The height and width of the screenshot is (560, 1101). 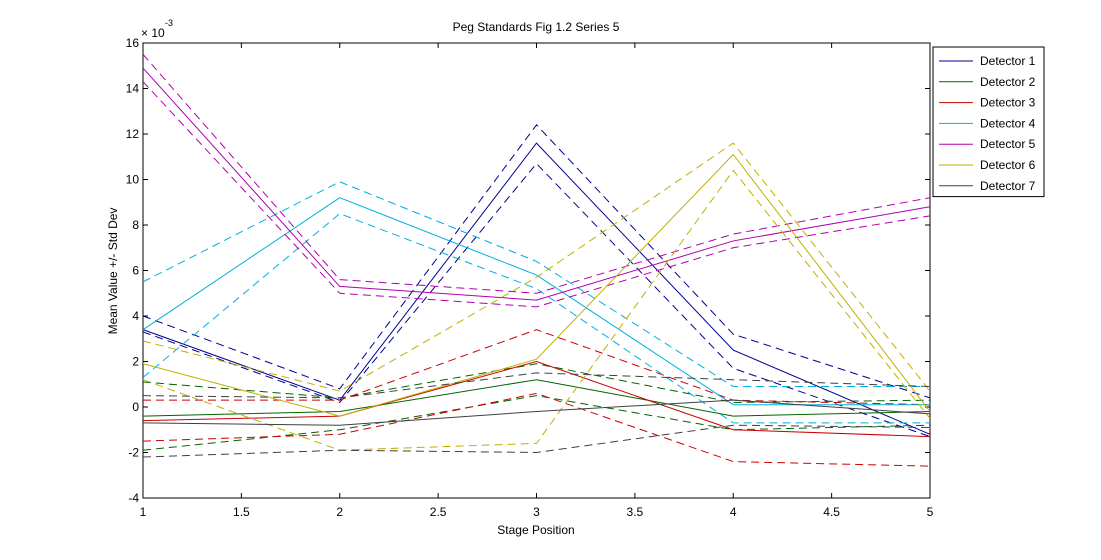 I want to click on x-axis-label: Stage Position, so click(x=535, y=530).